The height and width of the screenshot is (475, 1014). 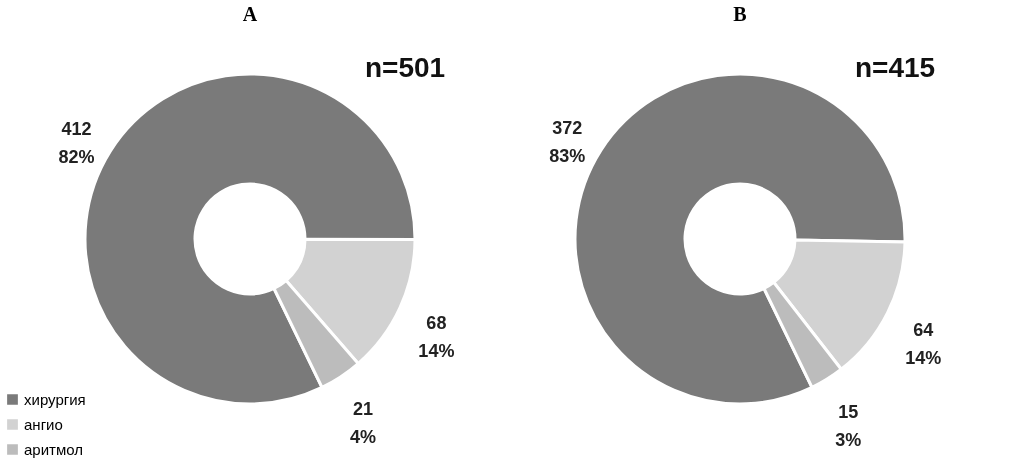 I want to click on legend-label: ангио, so click(x=43, y=424).